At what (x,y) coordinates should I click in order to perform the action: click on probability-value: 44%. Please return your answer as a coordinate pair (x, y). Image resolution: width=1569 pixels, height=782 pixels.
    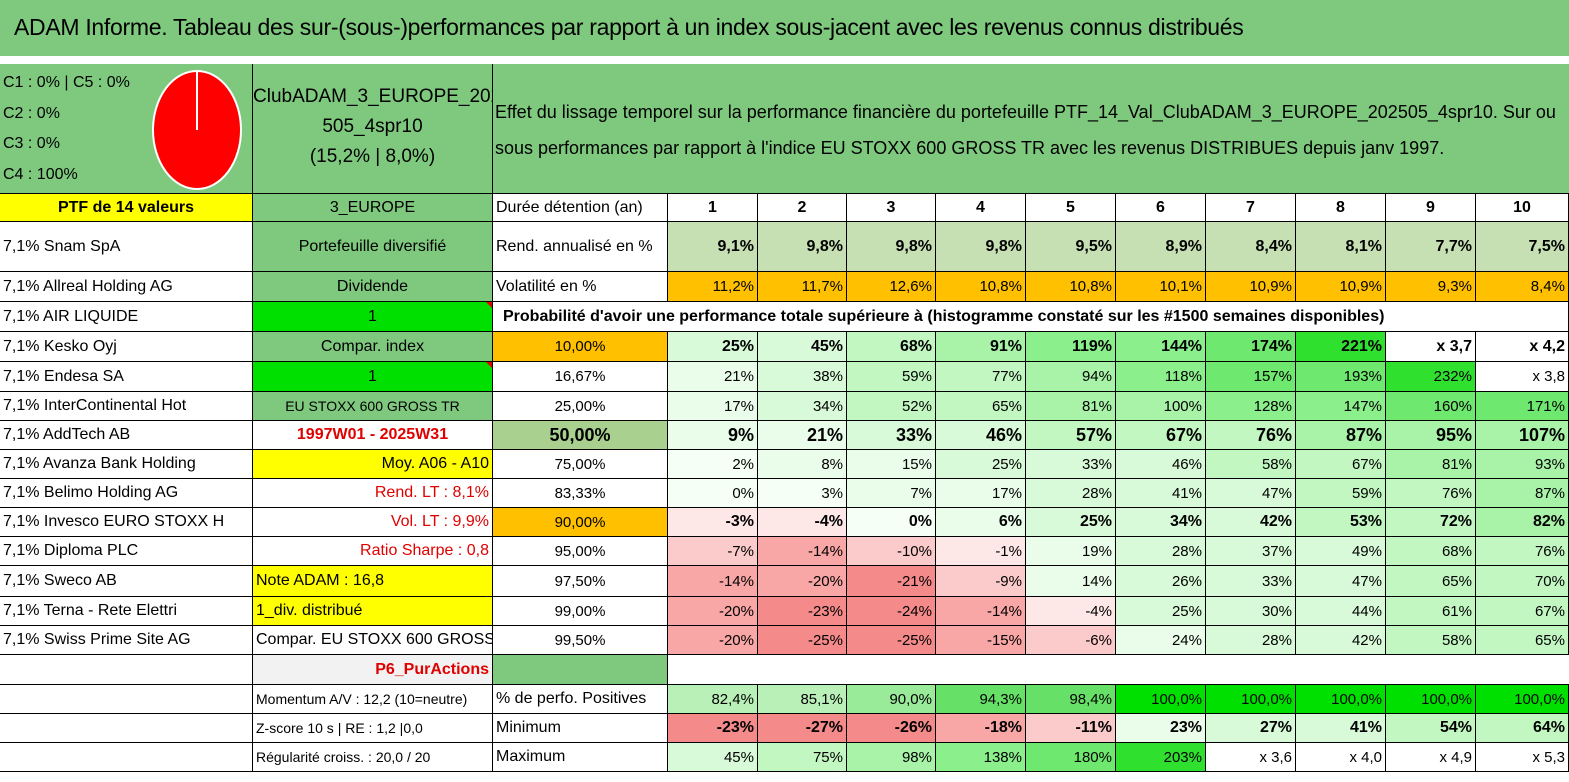
    Looking at the image, I should click on (1341, 611).